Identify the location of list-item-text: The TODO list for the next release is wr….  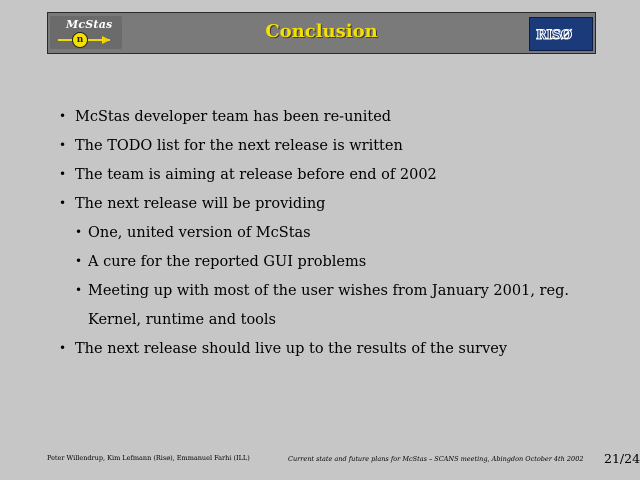
(239, 146).